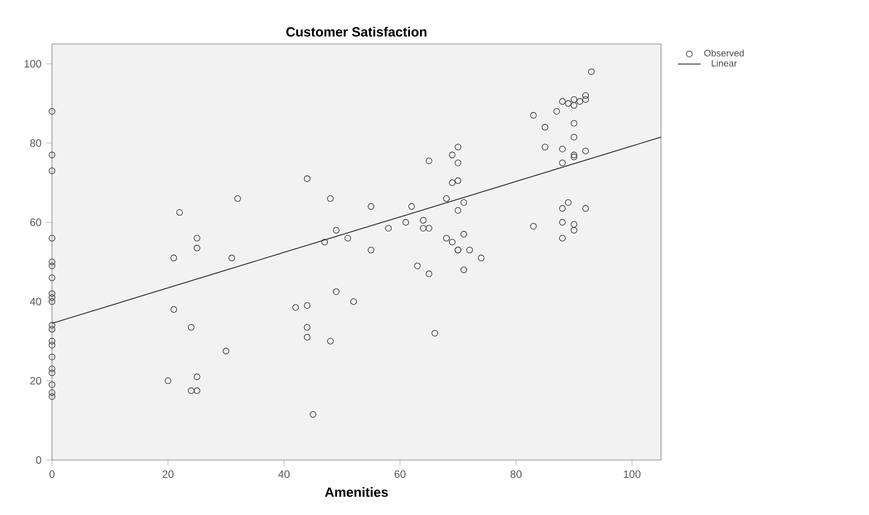  I want to click on legend-label: Linear, so click(724, 63).